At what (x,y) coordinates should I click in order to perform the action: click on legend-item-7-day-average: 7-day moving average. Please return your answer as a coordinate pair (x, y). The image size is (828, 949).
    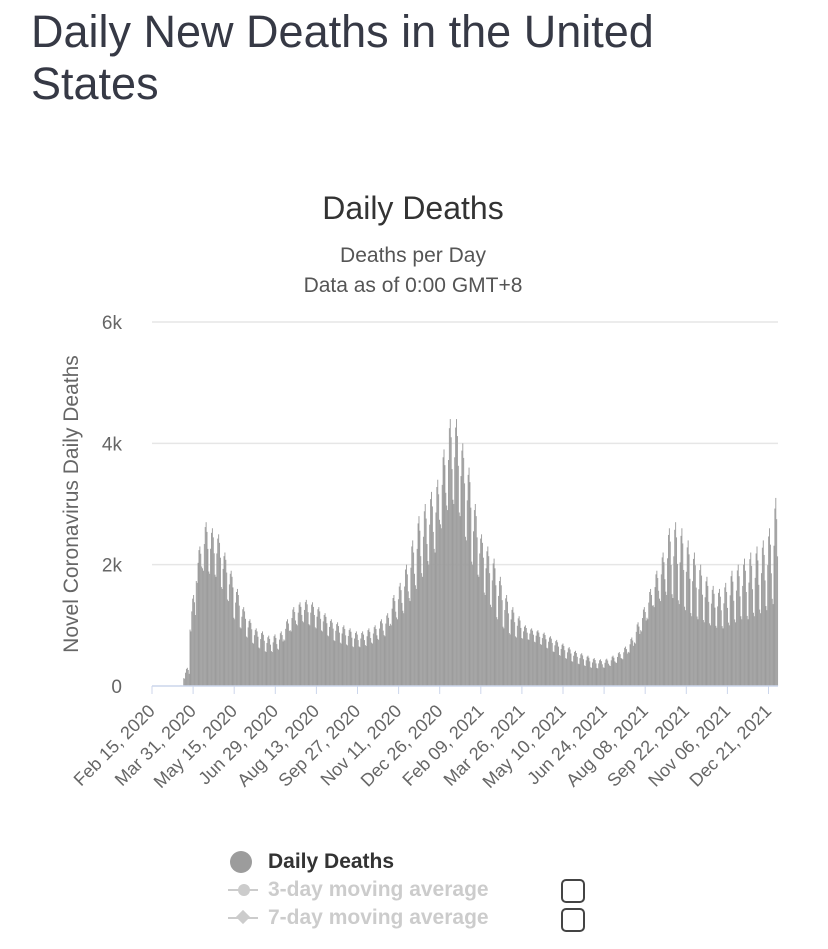
    Looking at the image, I should click on (408, 918).